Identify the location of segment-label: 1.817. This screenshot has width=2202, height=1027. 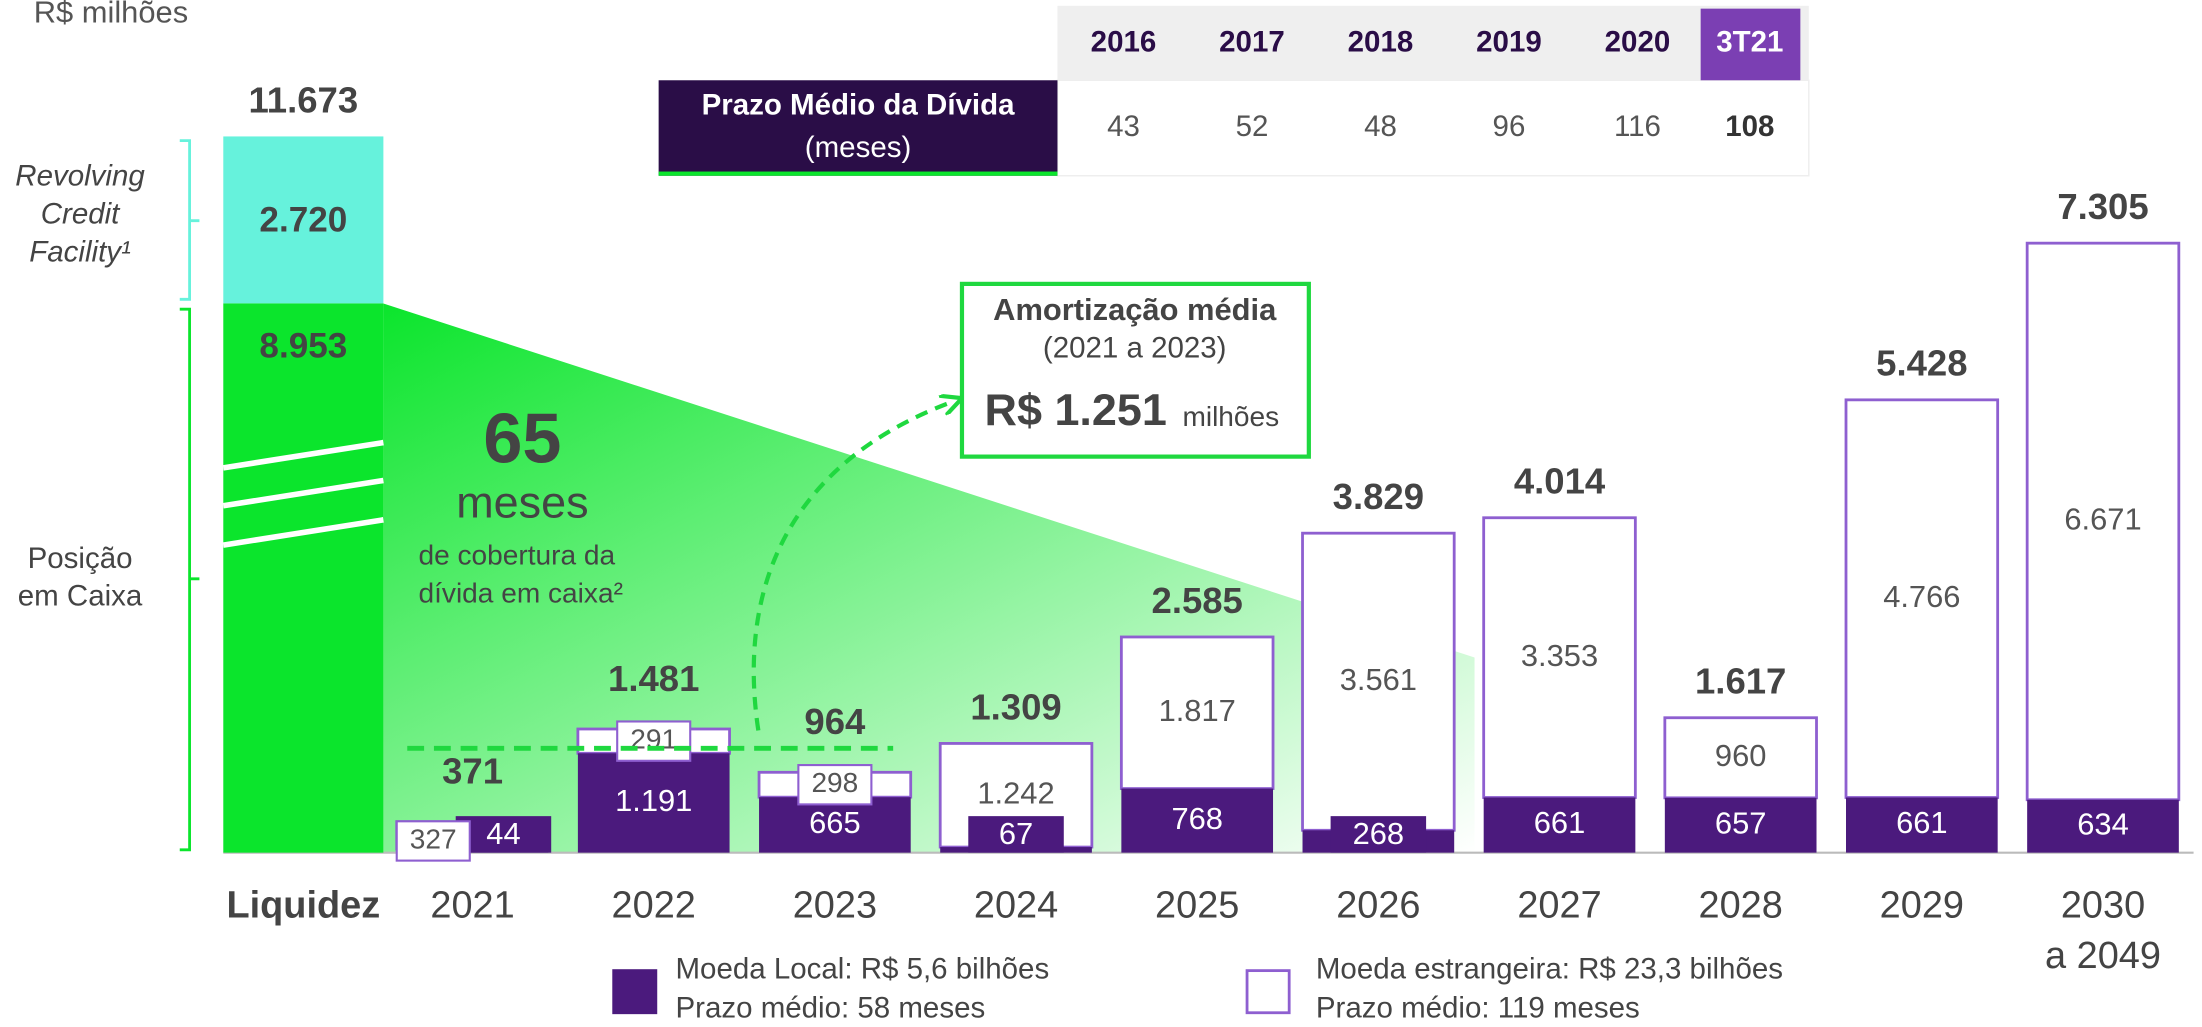
(1197, 710).